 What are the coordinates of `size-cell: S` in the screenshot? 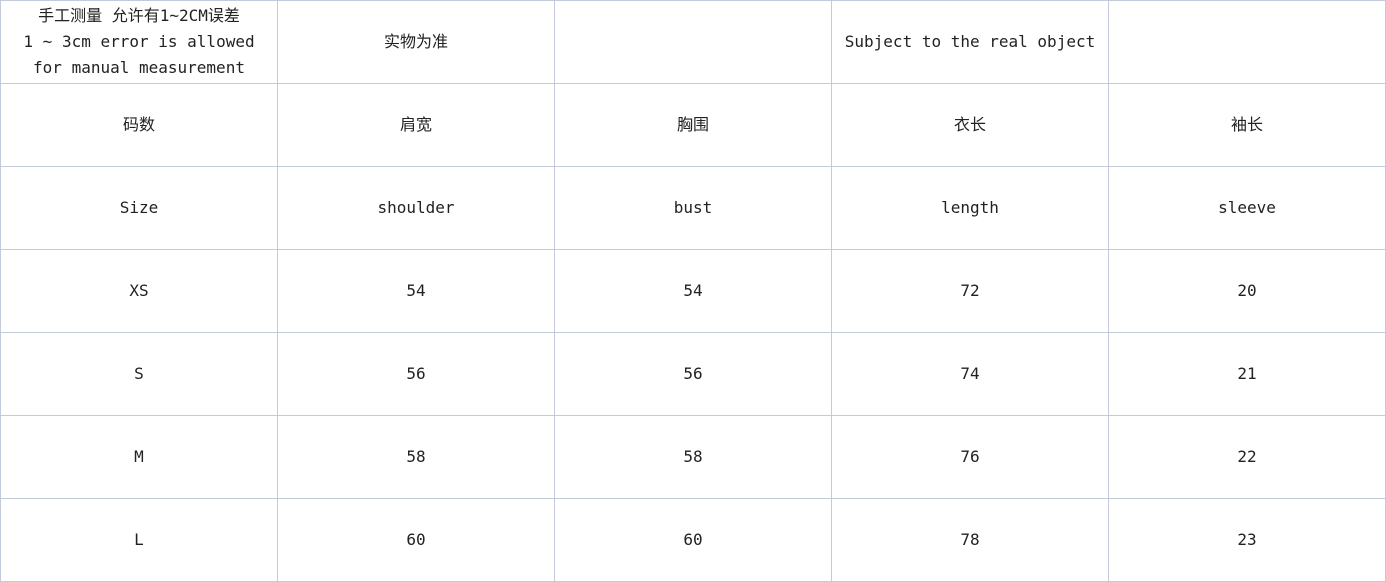 It's located at (139, 374).